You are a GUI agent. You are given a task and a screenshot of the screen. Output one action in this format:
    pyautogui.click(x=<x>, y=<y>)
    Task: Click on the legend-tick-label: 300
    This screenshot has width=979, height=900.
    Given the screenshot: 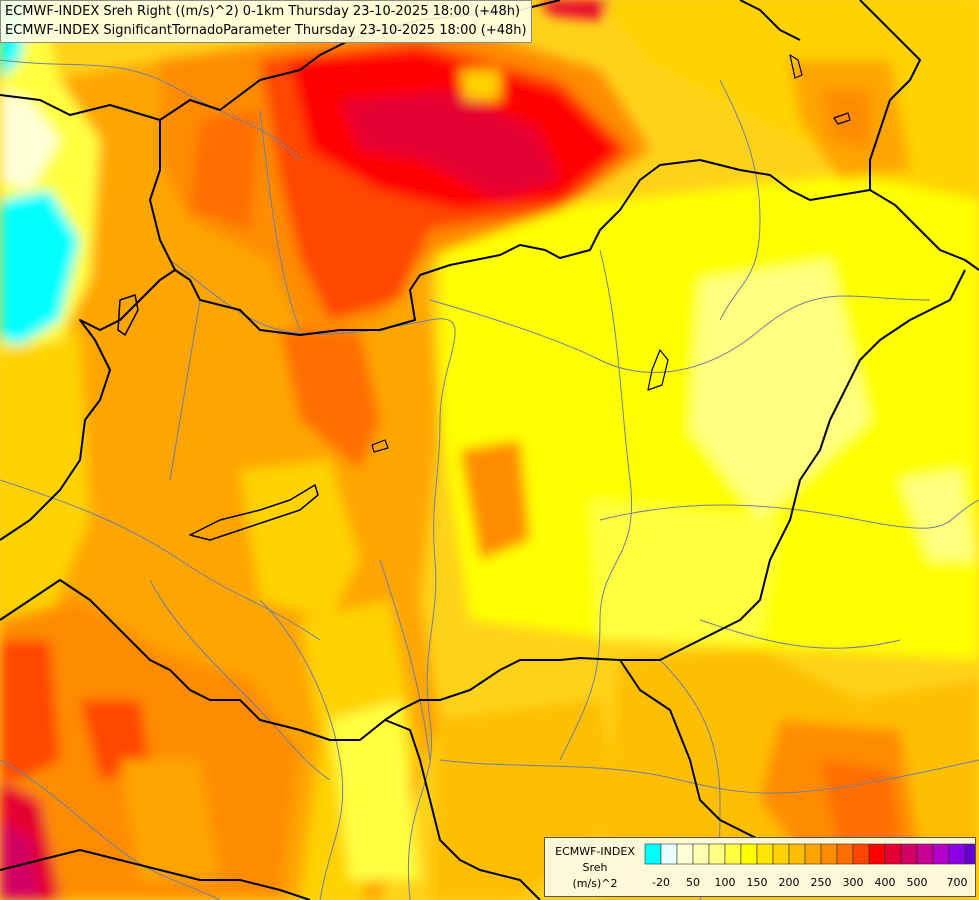 What is the action you would take?
    pyautogui.click(x=853, y=882)
    